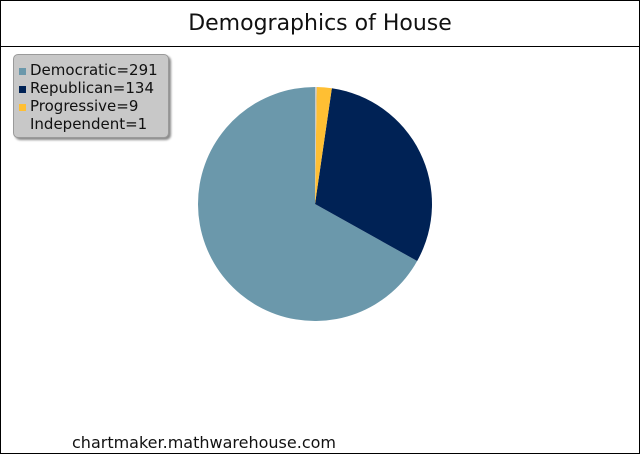 The image size is (640, 454). I want to click on legend-label-republican: Republican=134, so click(92, 88).